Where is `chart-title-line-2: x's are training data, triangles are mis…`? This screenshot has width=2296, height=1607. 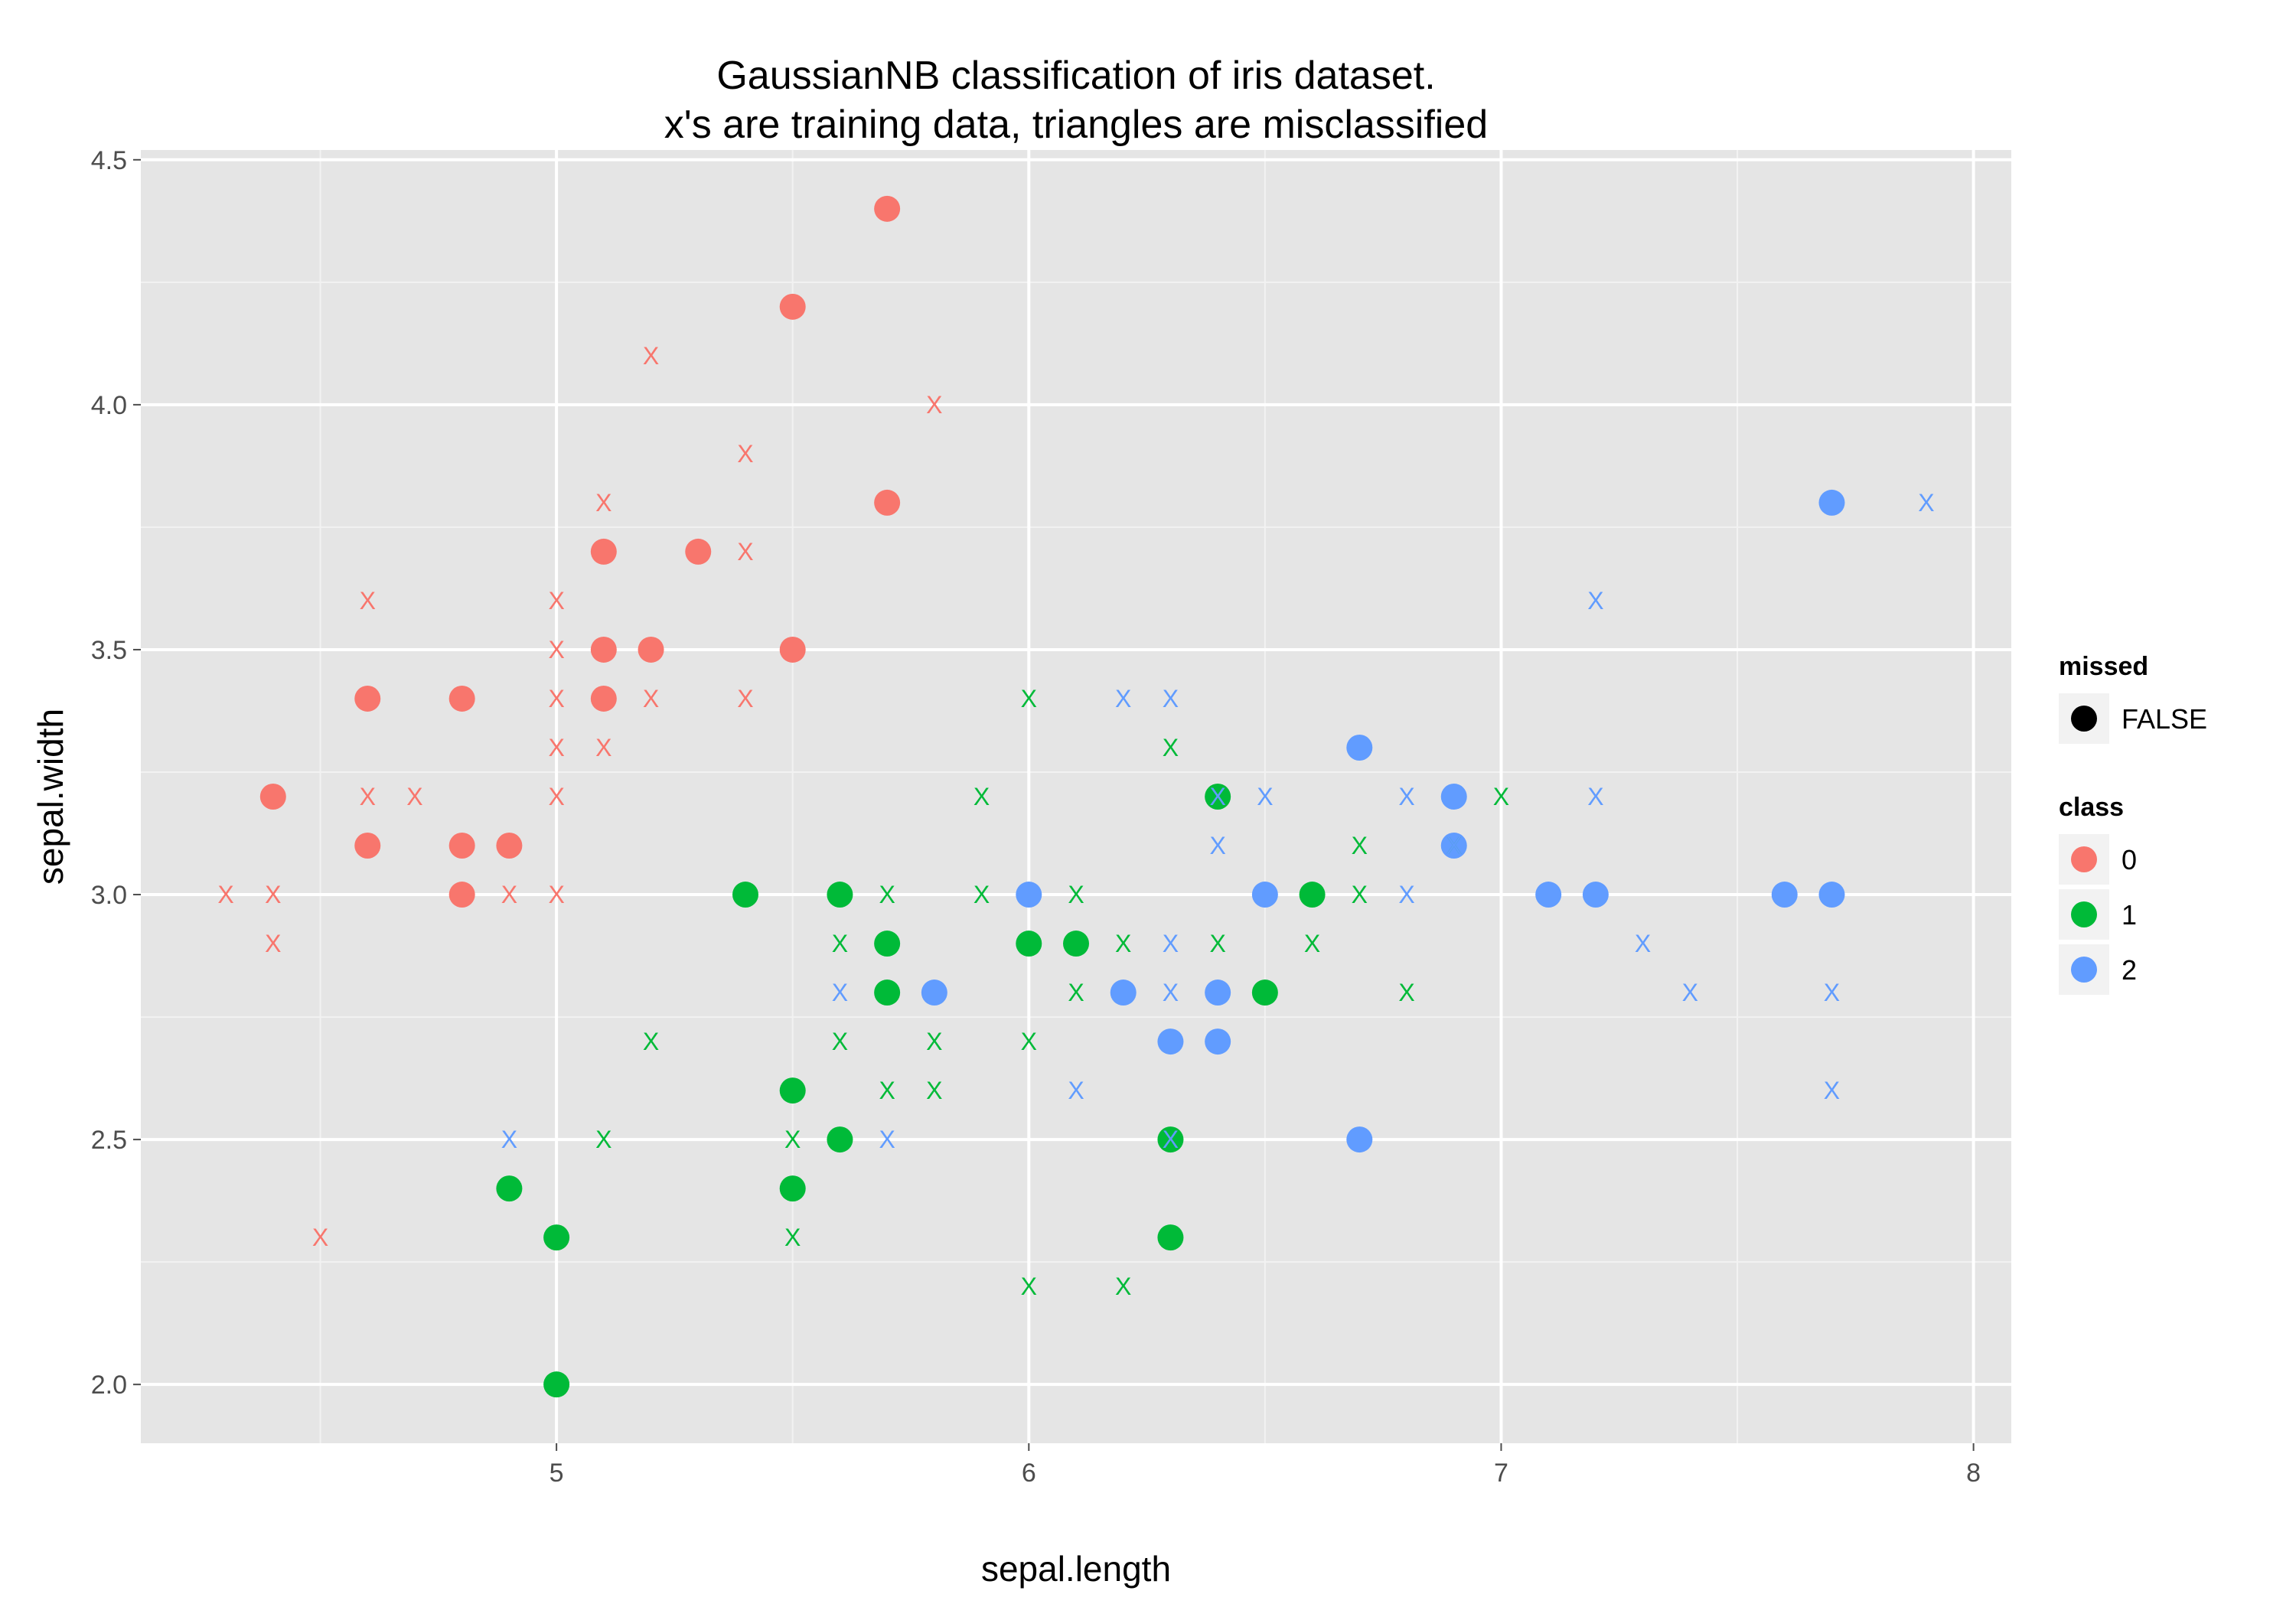 chart-title-line-2: x's are training data, triangles are mis… is located at coordinates (1076, 125).